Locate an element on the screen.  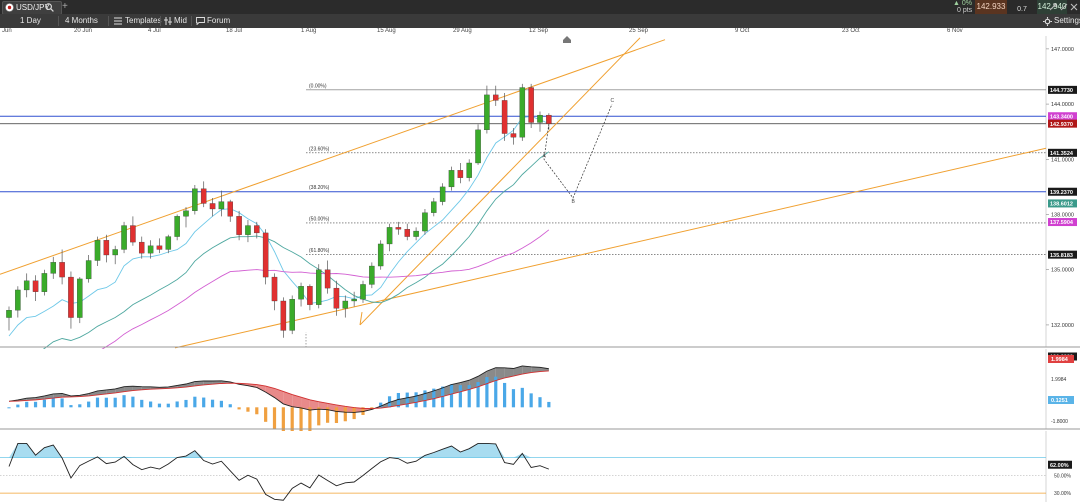
expand-icon is located at coordinates (1053, 7).